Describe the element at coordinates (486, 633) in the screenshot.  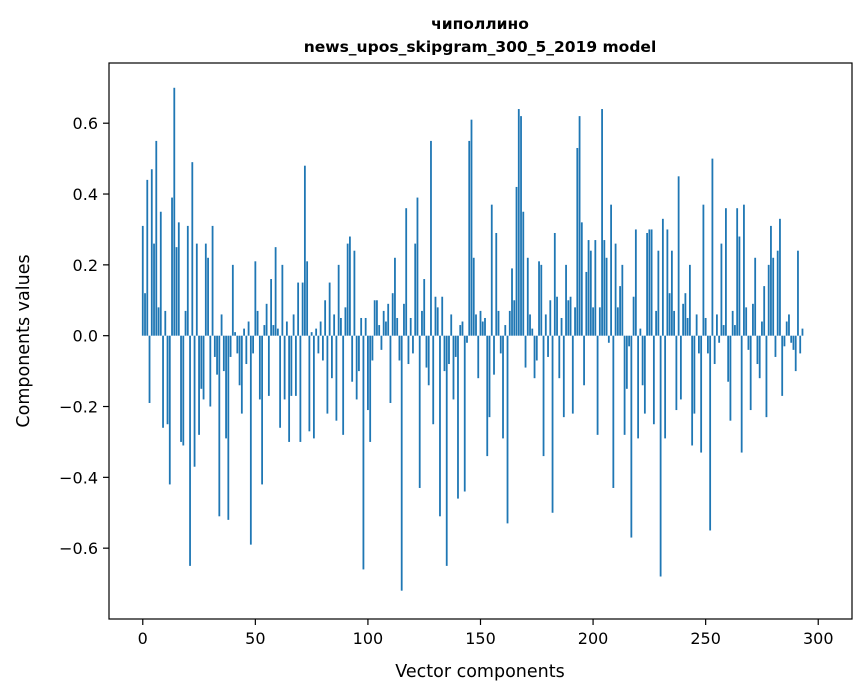
I see `x-axis-ticks: 0 50 100 150 200 250 300` at that location.